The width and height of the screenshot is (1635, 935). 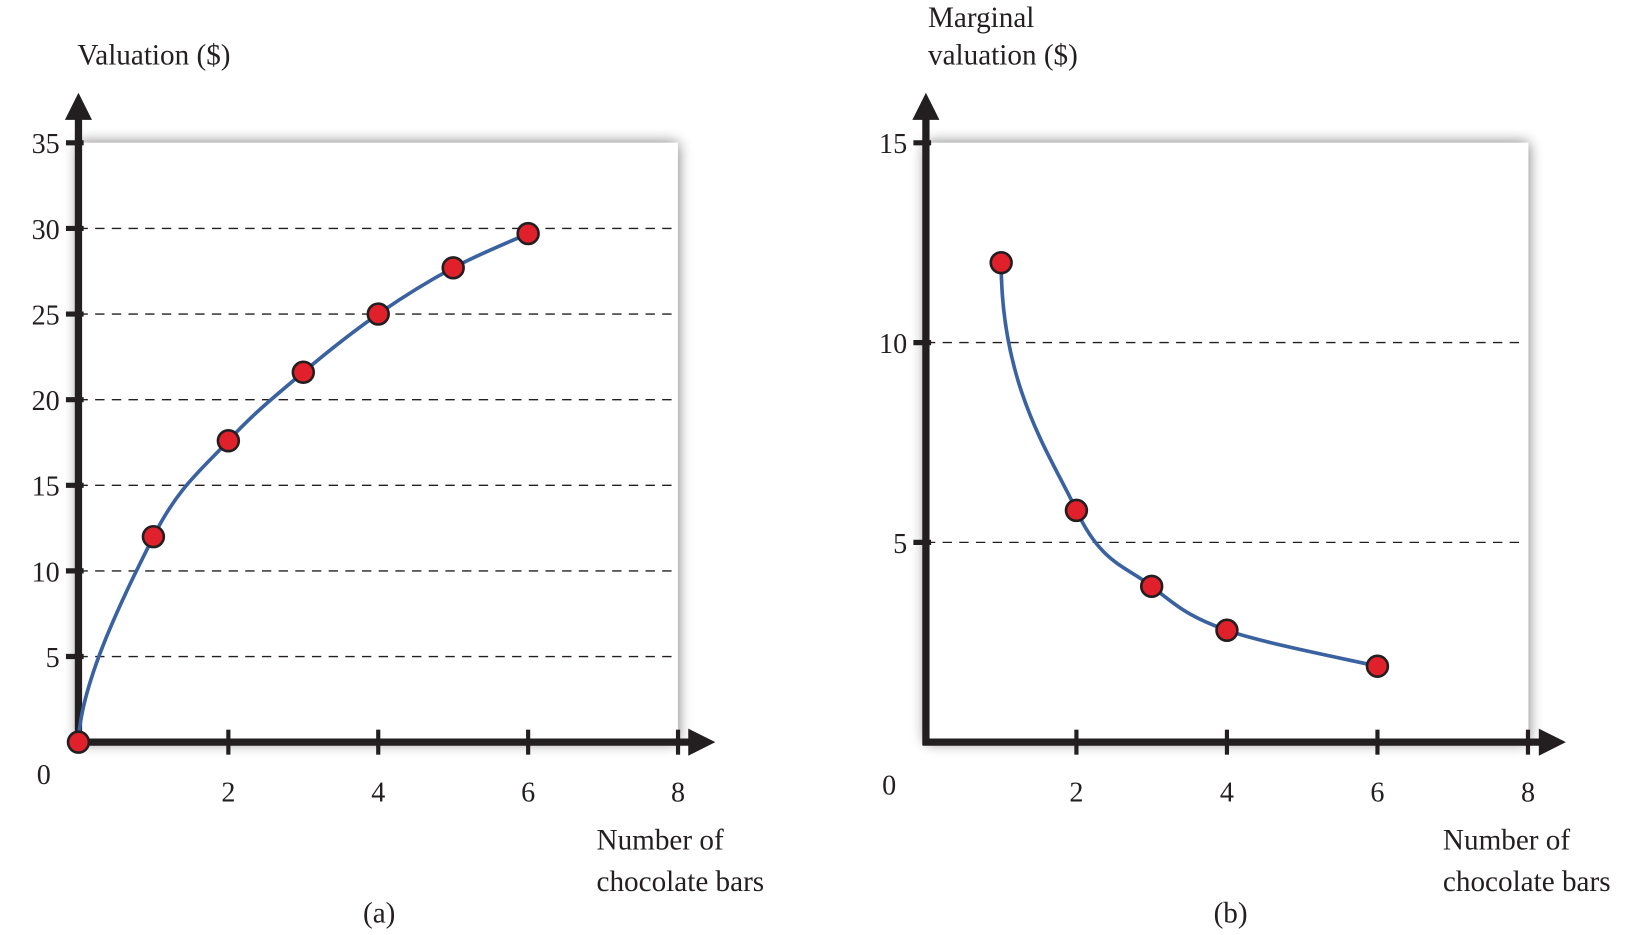 I want to click on panel-label: (b), so click(x=1231, y=913).